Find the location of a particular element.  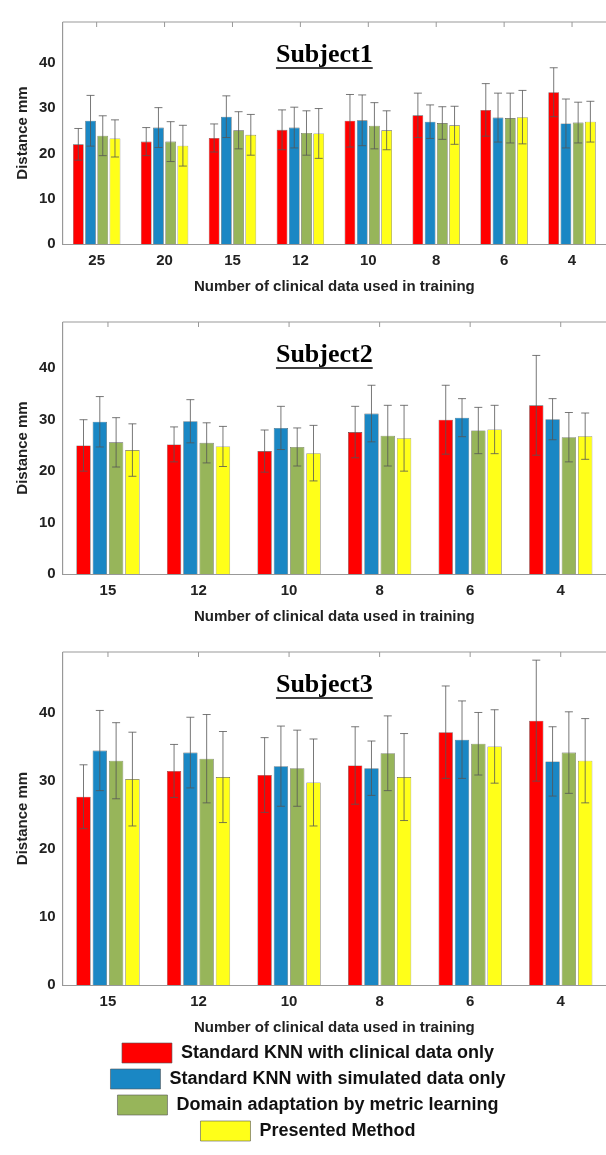

legend-label: Presented Method is located at coordinates (337, 1129).